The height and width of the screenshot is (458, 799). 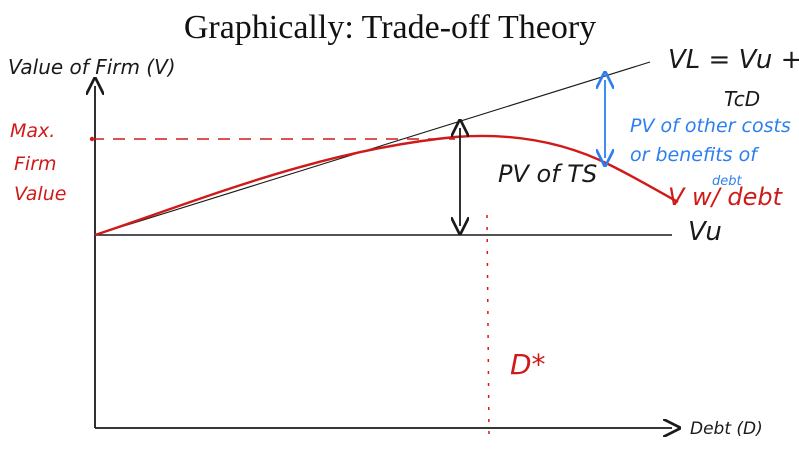 I want to click on unlevered-label: Vu, so click(x=705, y=232).